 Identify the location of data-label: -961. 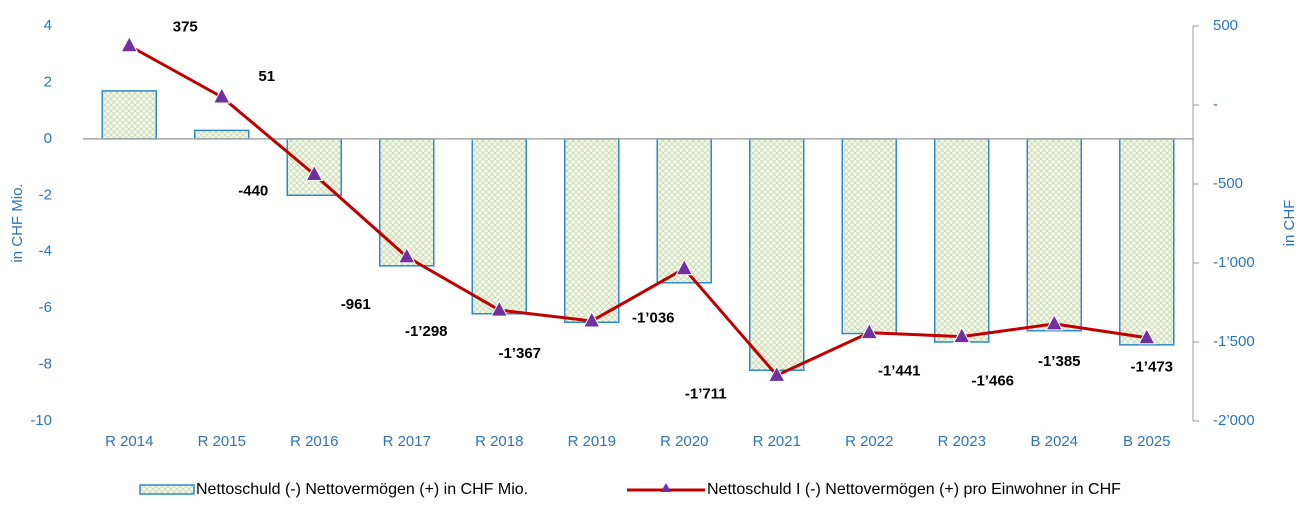
(356, 304).